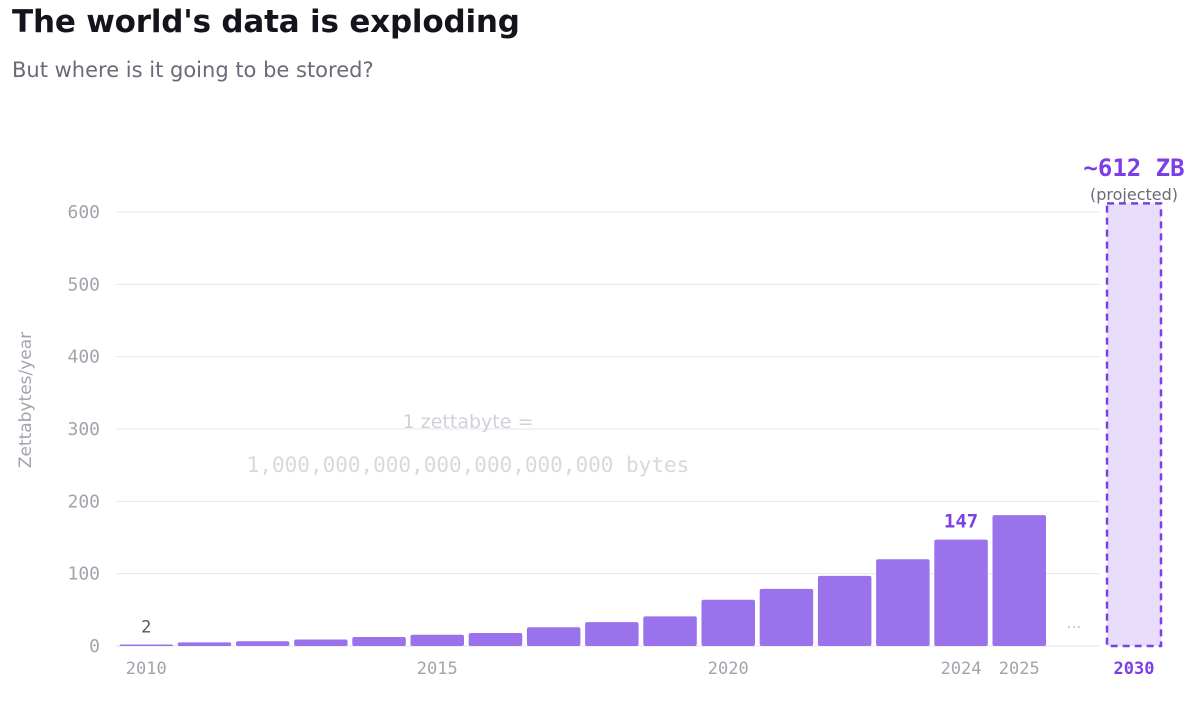 This screenshot has width=1200, height=704. I want to click on y-tick-label: 300, so click(83, 429).